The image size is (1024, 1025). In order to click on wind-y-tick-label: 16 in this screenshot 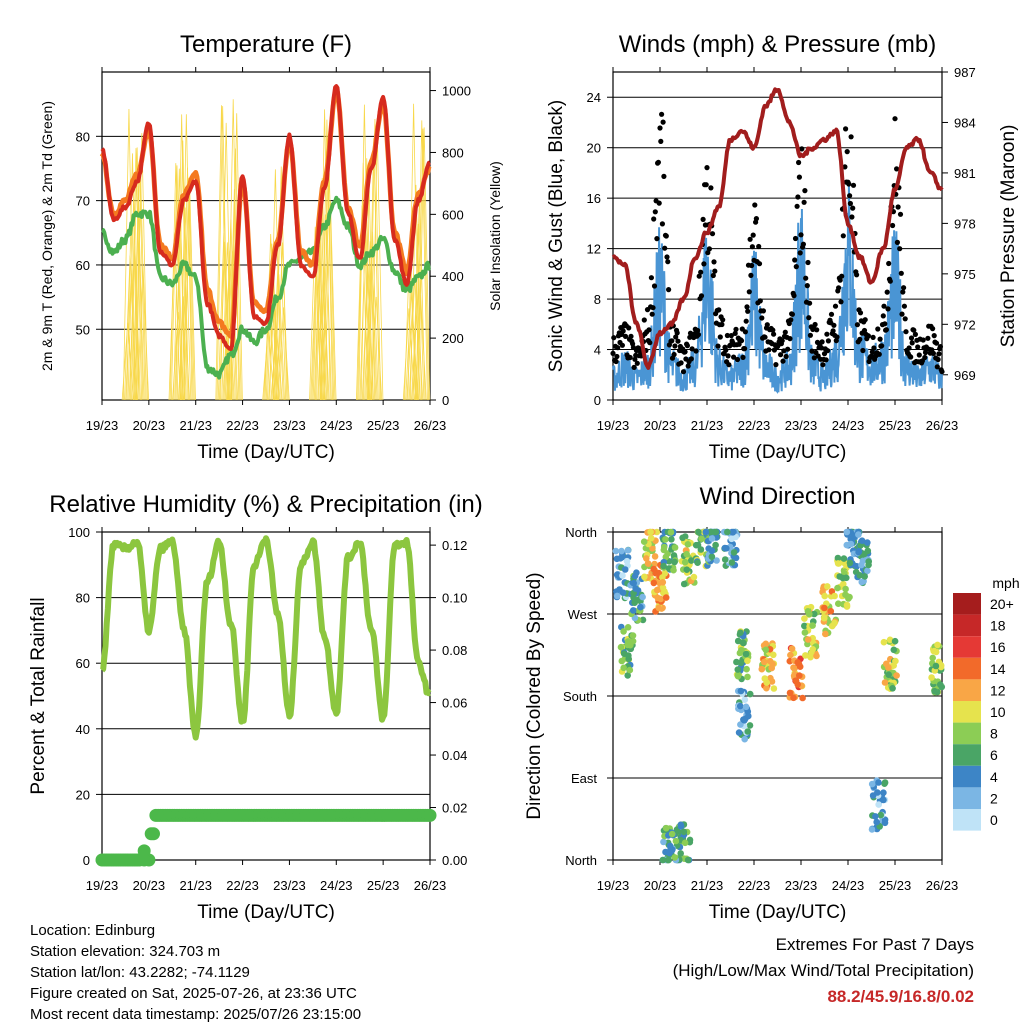, I will do `click(594, 198)`.